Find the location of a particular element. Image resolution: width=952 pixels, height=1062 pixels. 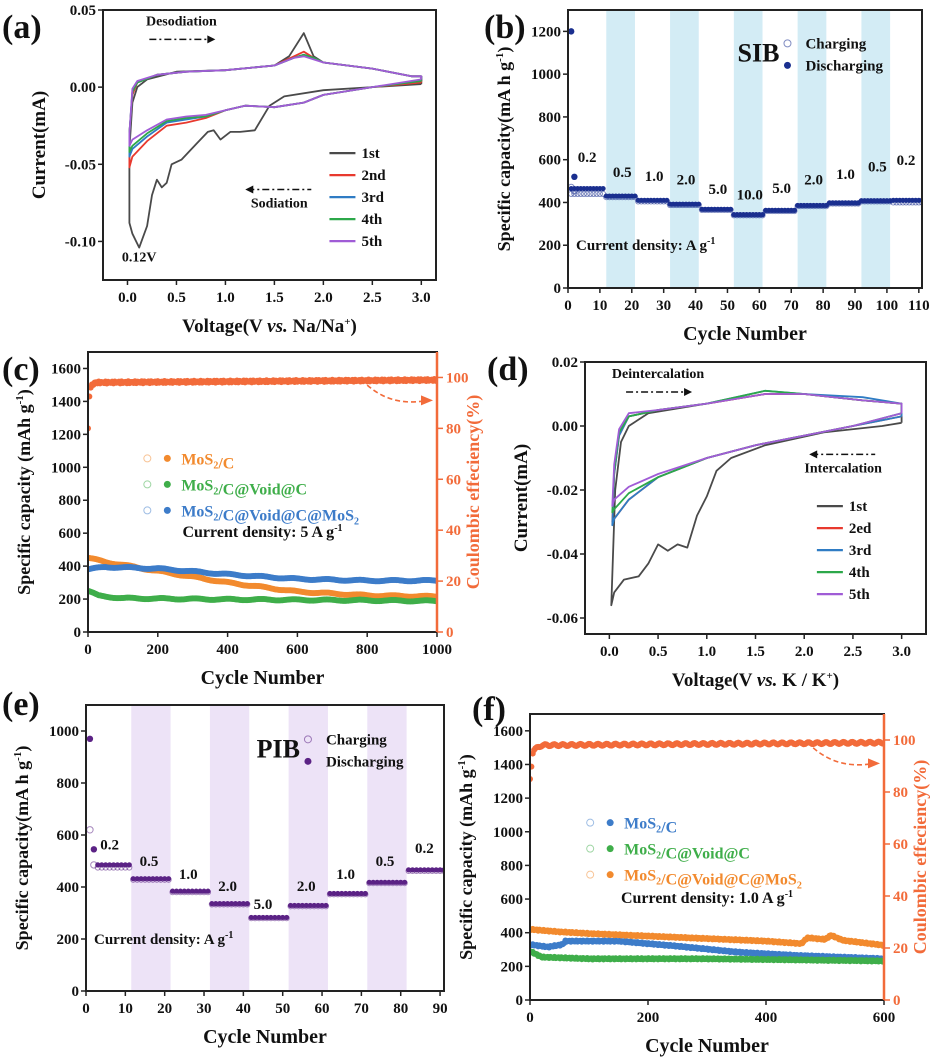

annotation: Sodiation is located at coordinates (279, 203).